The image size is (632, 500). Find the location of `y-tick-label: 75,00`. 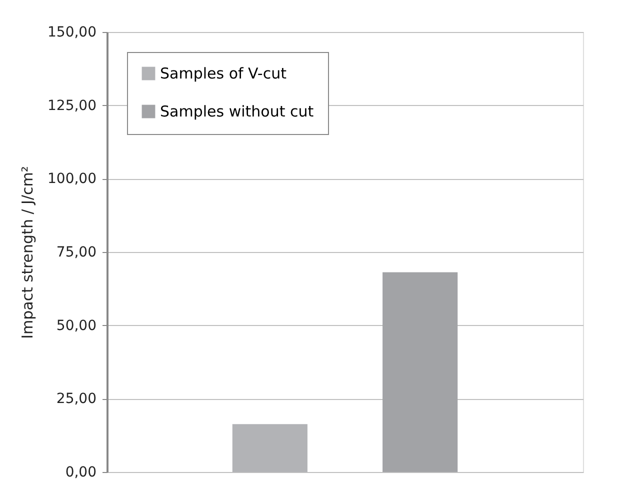

y-tick-label: 75,00 is located at coordinates (76, 252).